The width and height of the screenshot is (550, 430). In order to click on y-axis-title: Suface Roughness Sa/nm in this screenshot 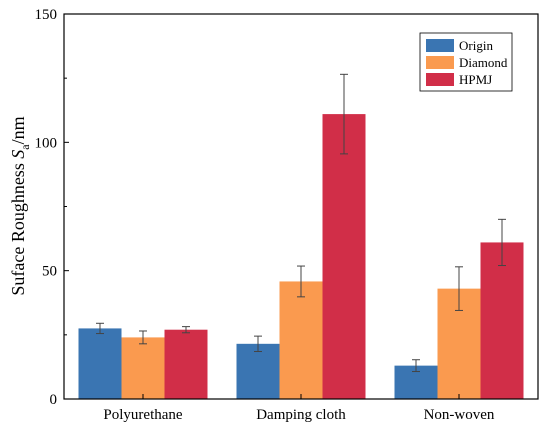, I will do `click(20, 205)`.